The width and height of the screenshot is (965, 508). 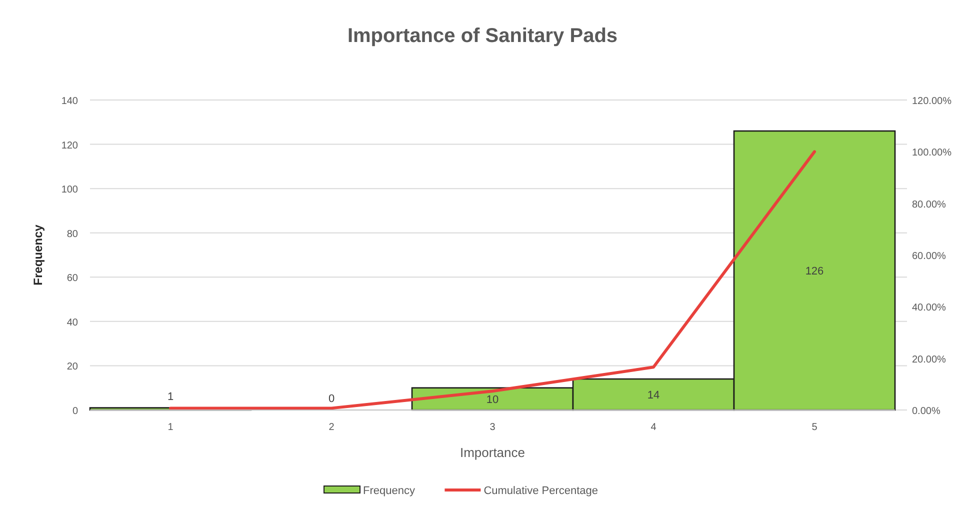 I want to click on y-tick-label: 60, so click(x=72, y=278).